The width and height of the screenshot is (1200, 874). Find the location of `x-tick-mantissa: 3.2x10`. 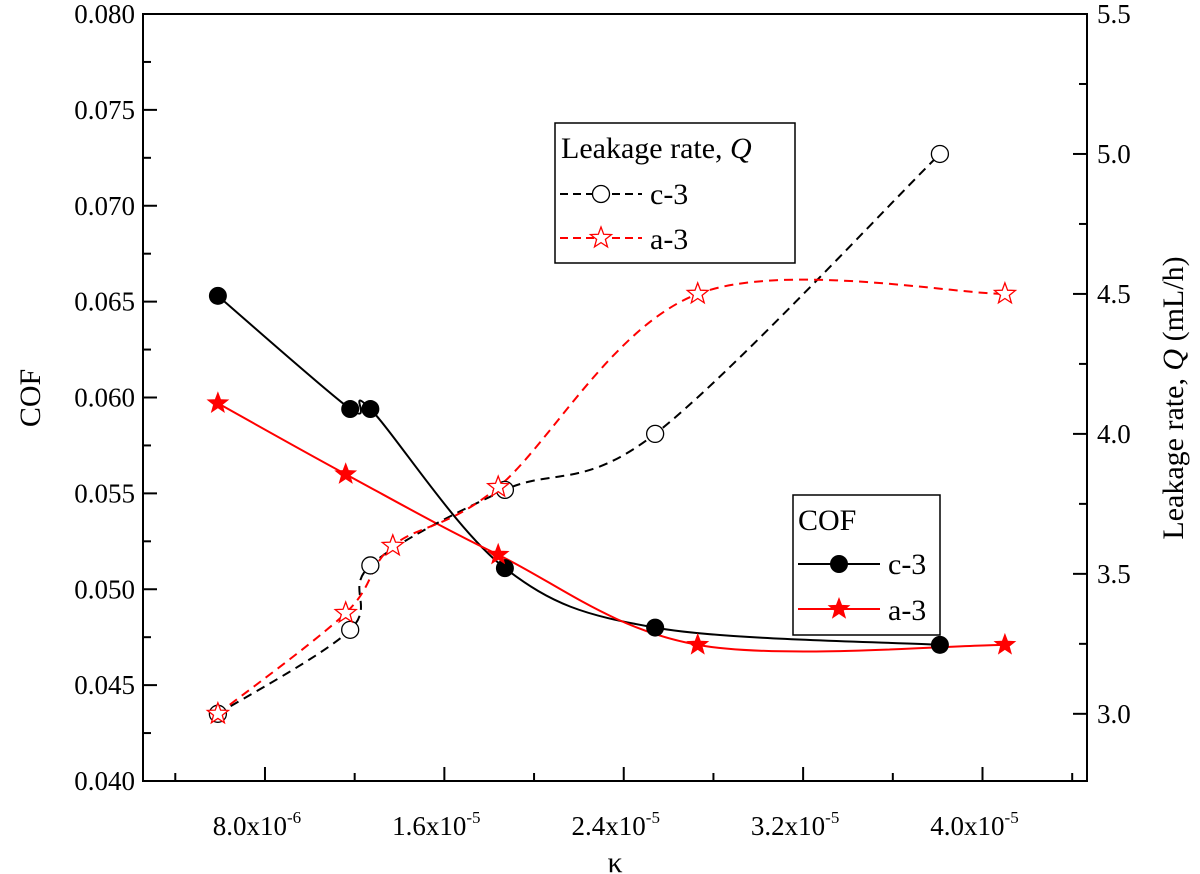

x-tick-mantissa: 3.2x10 is located at coordinates (788, 826).